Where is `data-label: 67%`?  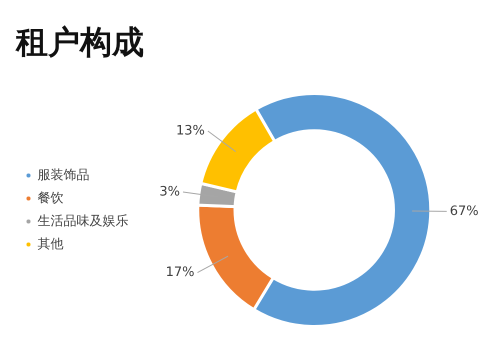 data-label: 67% is located at coordinates (464, 211).